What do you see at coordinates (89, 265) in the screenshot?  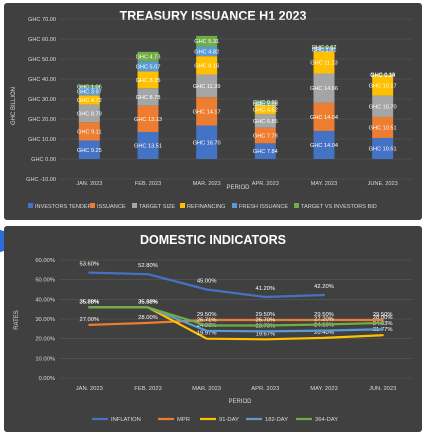 I see `data-label: 53.60%` at bounding box center [89, 265].